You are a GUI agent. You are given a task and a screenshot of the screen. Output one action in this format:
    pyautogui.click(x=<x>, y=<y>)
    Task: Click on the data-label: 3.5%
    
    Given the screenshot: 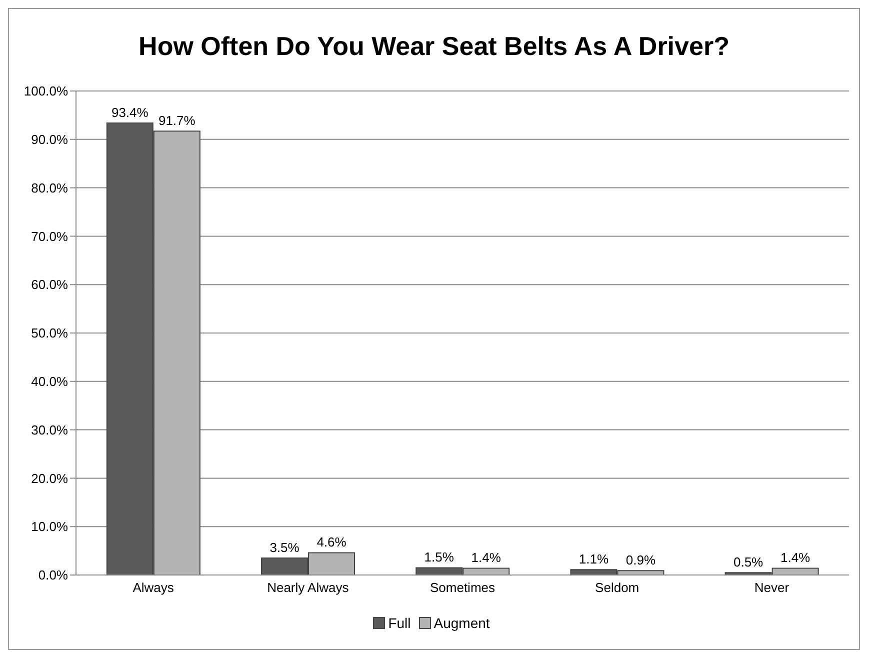 What is the action you would take?
    pyautogui.click(x=285, y=548)
    